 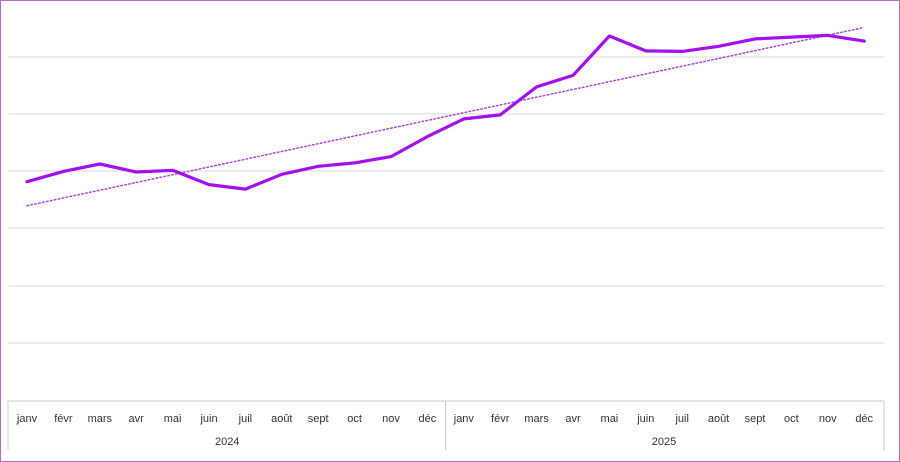 I want to click on year-group-labels: 2024 2025, so click(x=445, y=442).